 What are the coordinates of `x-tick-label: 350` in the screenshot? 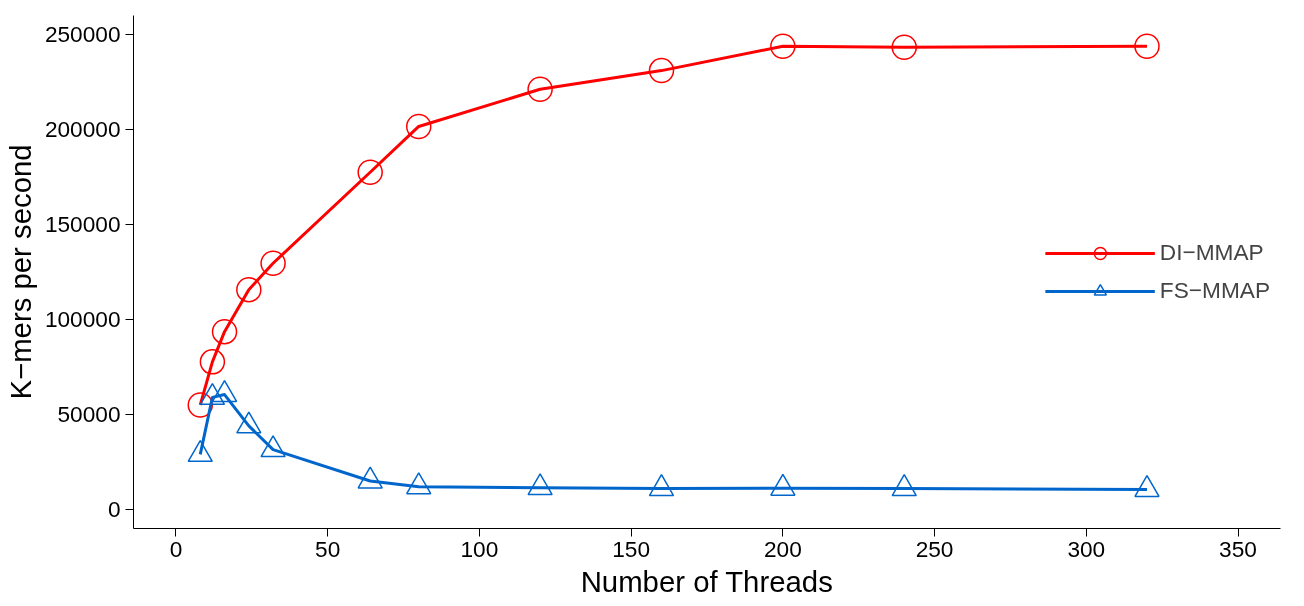 It's located at (1238, 548).